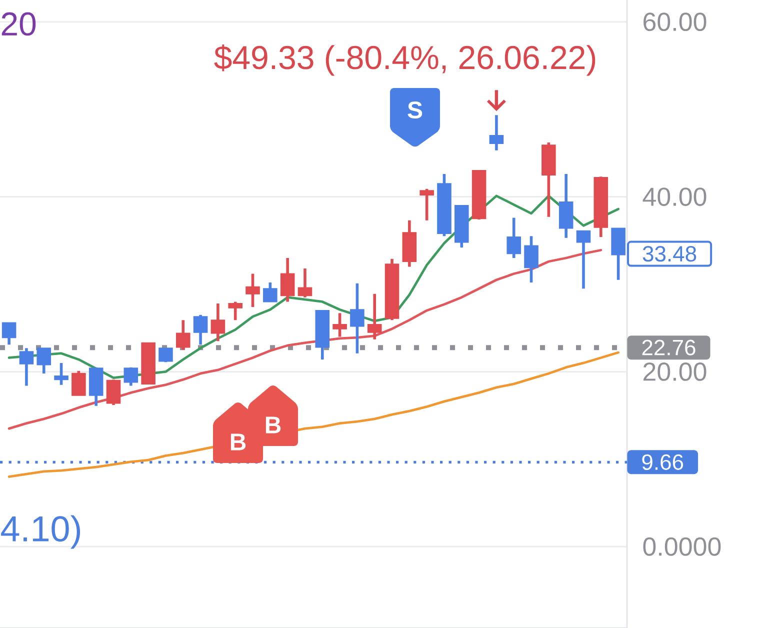  Describe the element at coordinates (663, 462) in the screenshot. I see `ref-line-label: 9.66` at that location.